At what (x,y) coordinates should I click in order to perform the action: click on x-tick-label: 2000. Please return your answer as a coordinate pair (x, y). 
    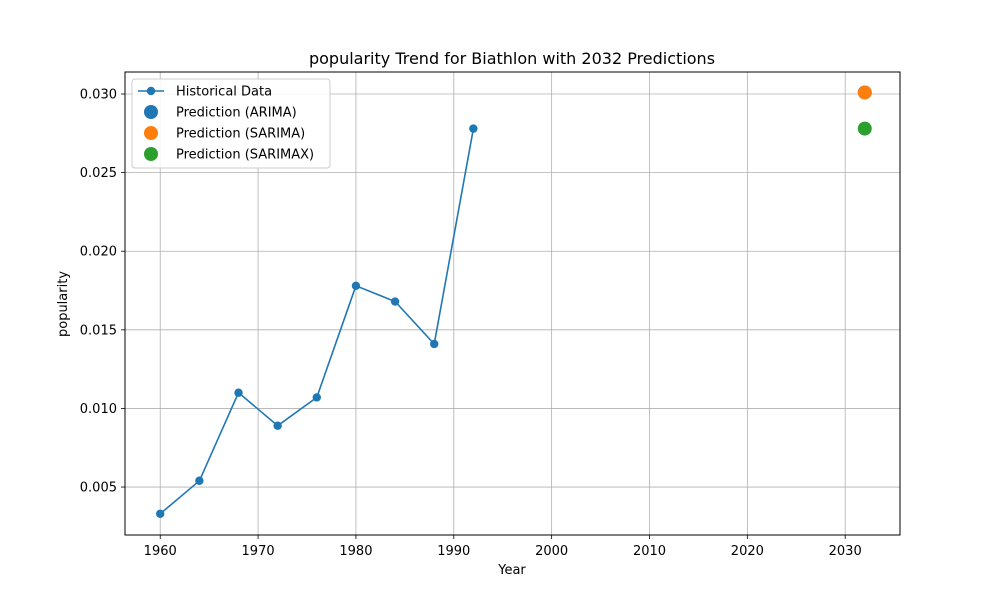
    Looking at the image, I should click on (551, 551).